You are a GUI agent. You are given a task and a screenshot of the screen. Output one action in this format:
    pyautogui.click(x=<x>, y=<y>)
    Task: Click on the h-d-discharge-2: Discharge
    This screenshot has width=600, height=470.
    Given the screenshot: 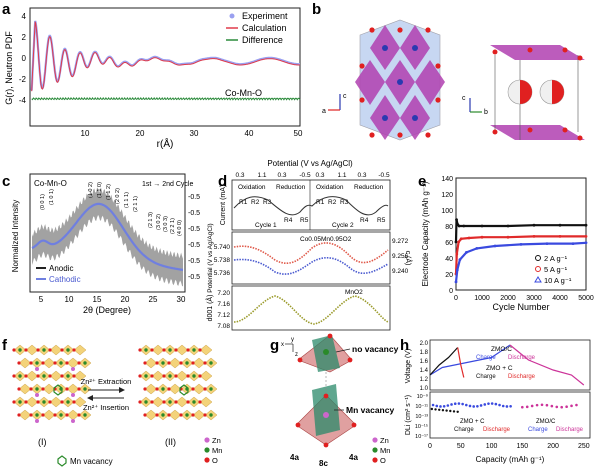 What is the action you would take?
    pyautogui.click(x=570, y=430)
    